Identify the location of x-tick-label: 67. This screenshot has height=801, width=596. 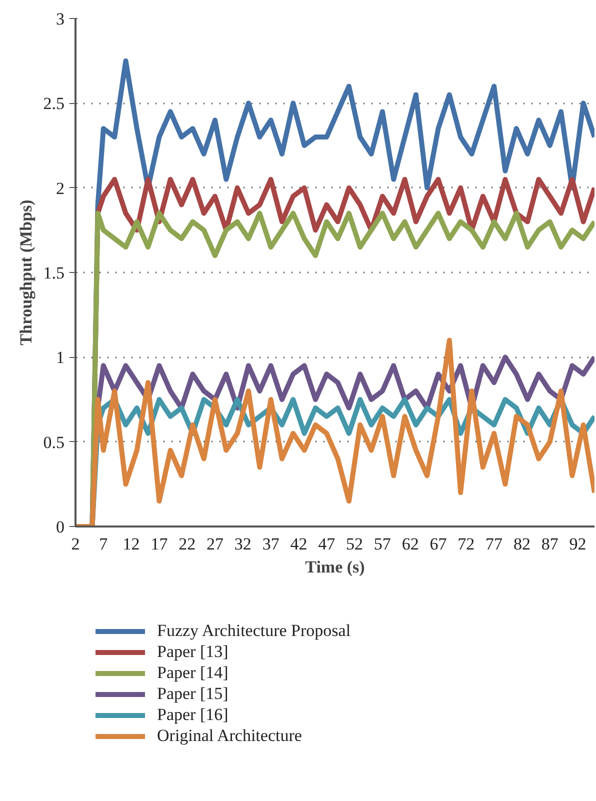
(439, 544).